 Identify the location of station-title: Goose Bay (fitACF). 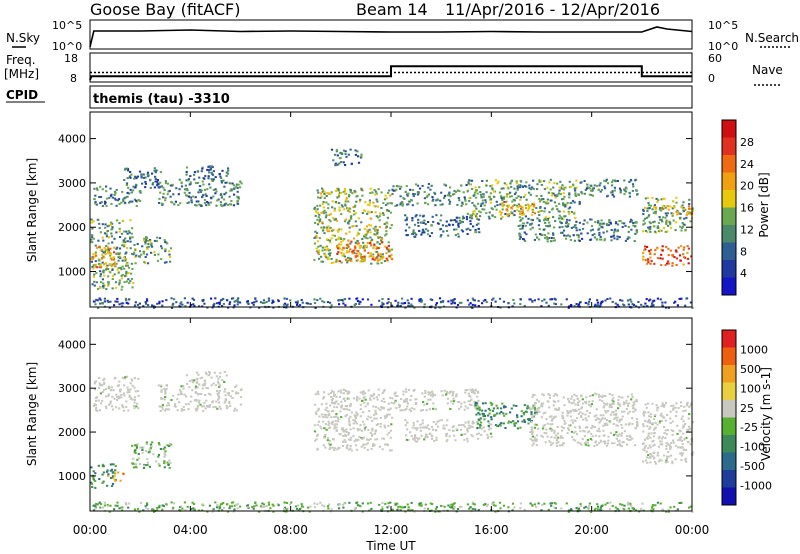
(165, 9).